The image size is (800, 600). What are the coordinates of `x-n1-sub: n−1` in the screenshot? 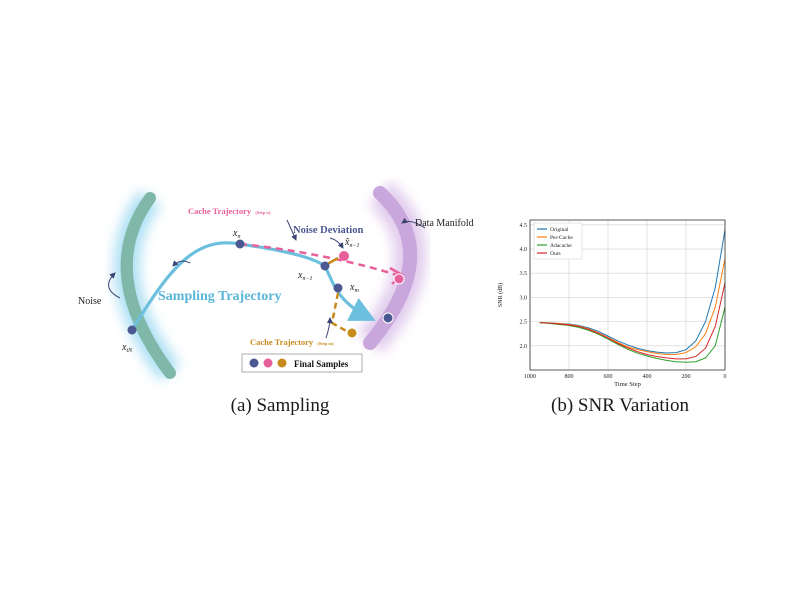 It's located at (307, 279).